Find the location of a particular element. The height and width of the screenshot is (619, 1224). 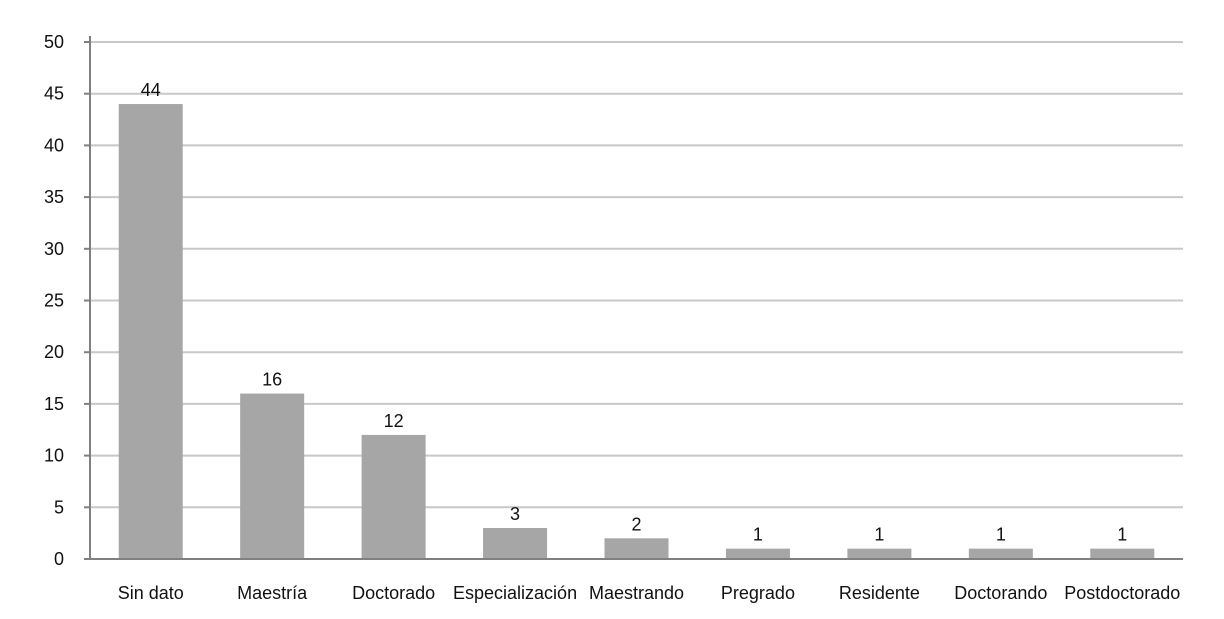

x-category-label: Doctorado is located at coordinates (393, 593).